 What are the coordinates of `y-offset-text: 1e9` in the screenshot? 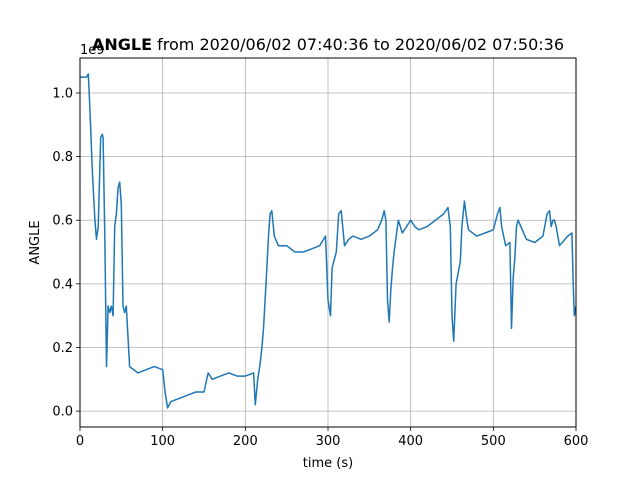 It's located at (92, 50).